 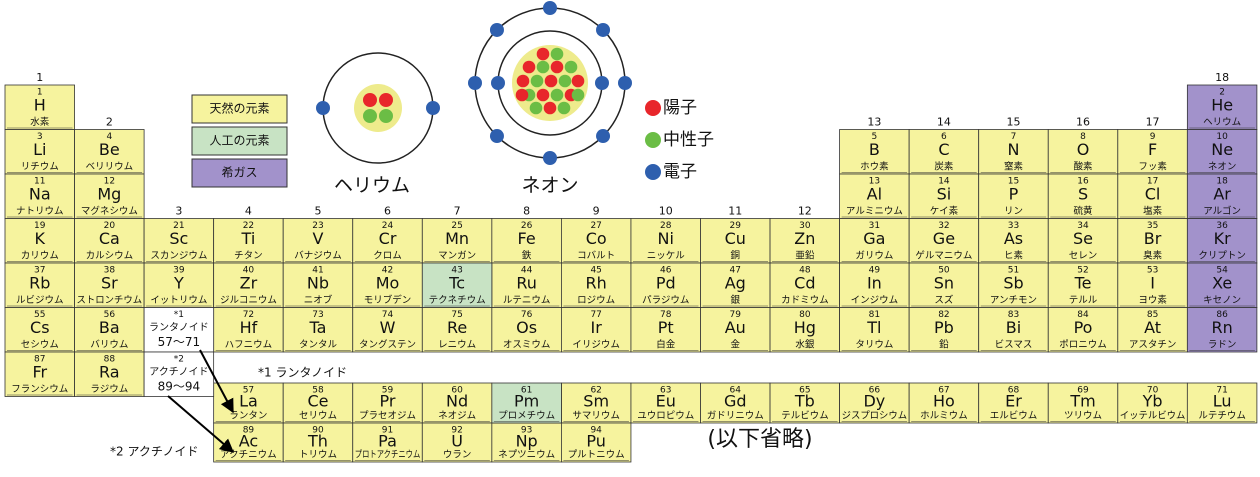 I want to click on element-symbol: S, so click(x=1083, y=194).